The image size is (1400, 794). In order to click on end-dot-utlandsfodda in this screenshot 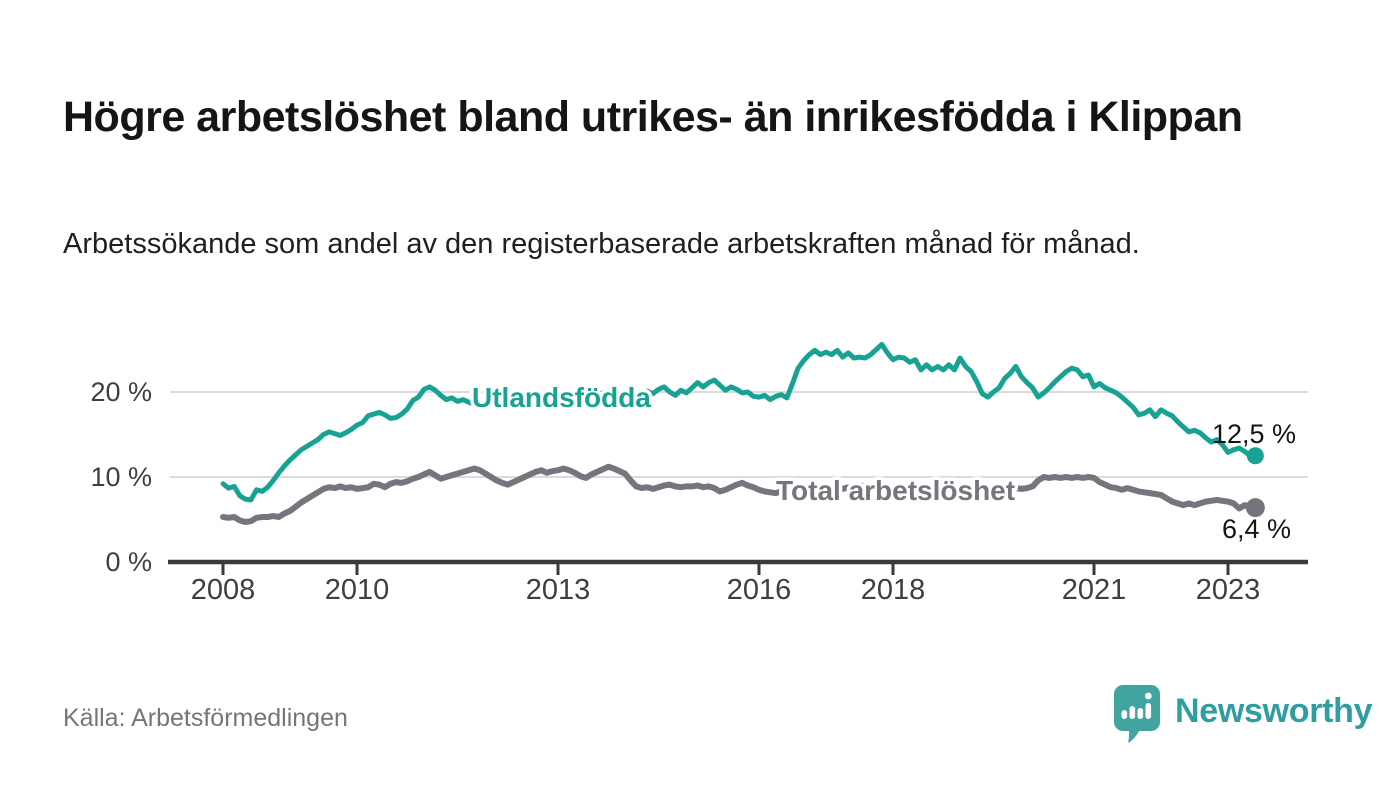, I will do `click(1255, 456)`.